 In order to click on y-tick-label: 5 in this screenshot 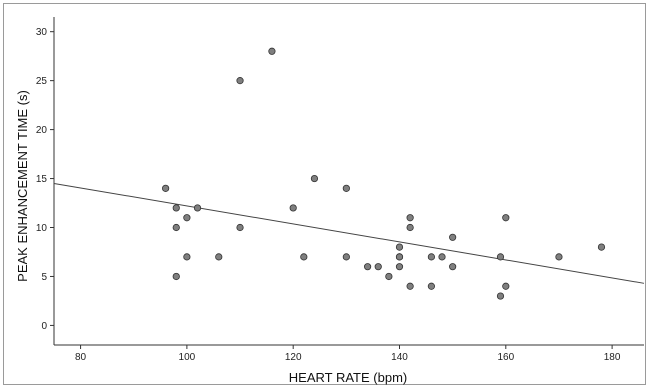, I will do `click(44, 277)`.